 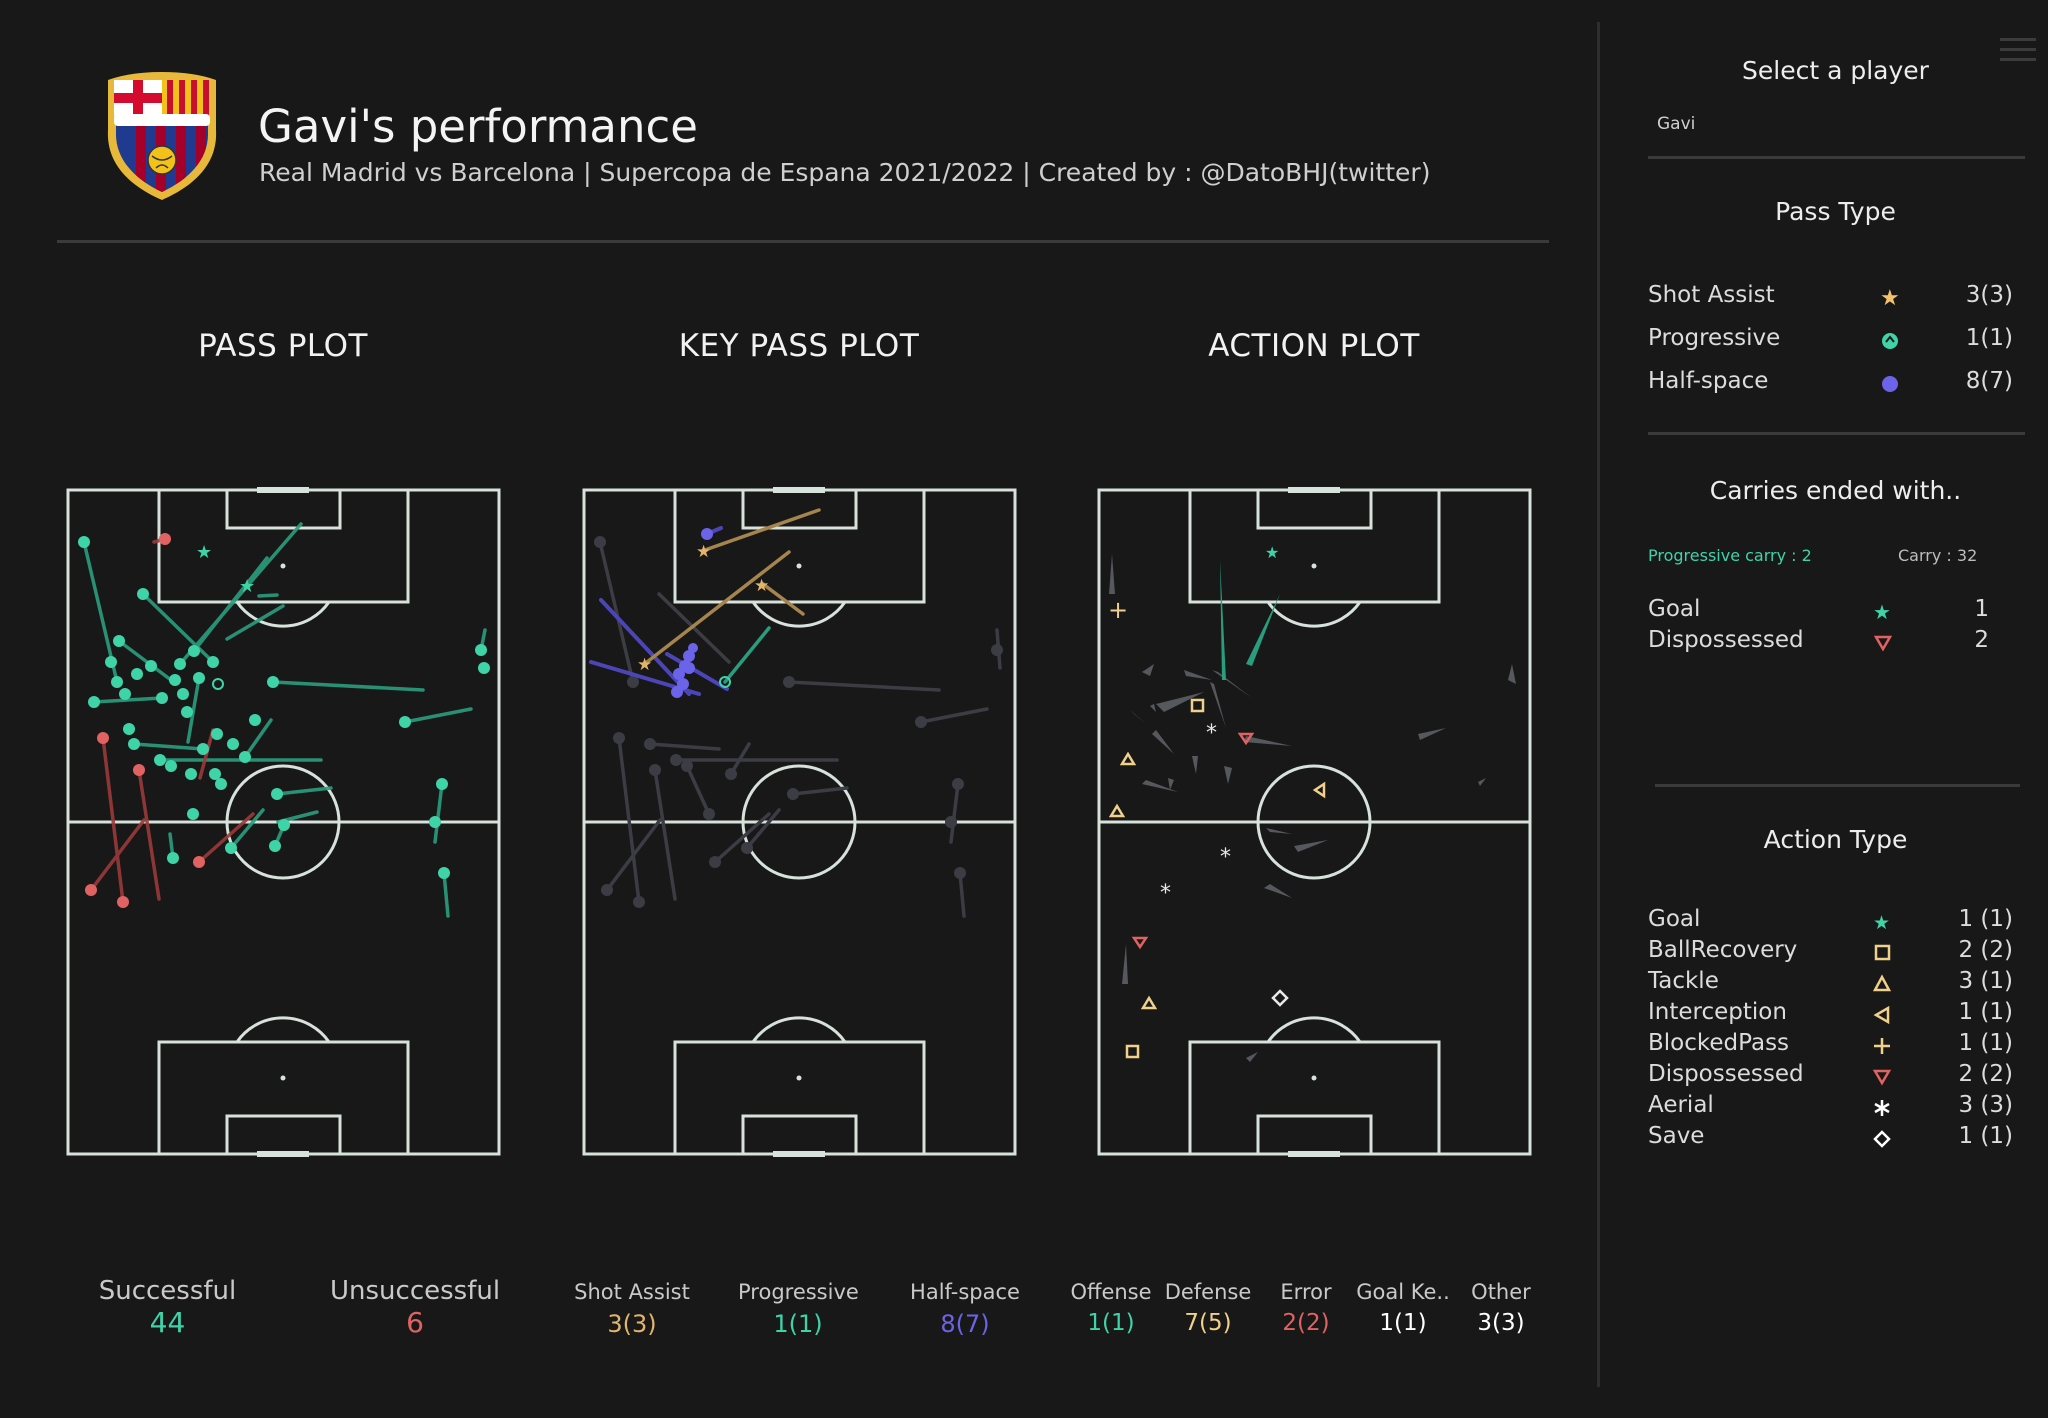 What do you see at coordinates (1981, 640) in the screenshot?
I see `carry-end-count: 2` at bounding box center [1981, 640].